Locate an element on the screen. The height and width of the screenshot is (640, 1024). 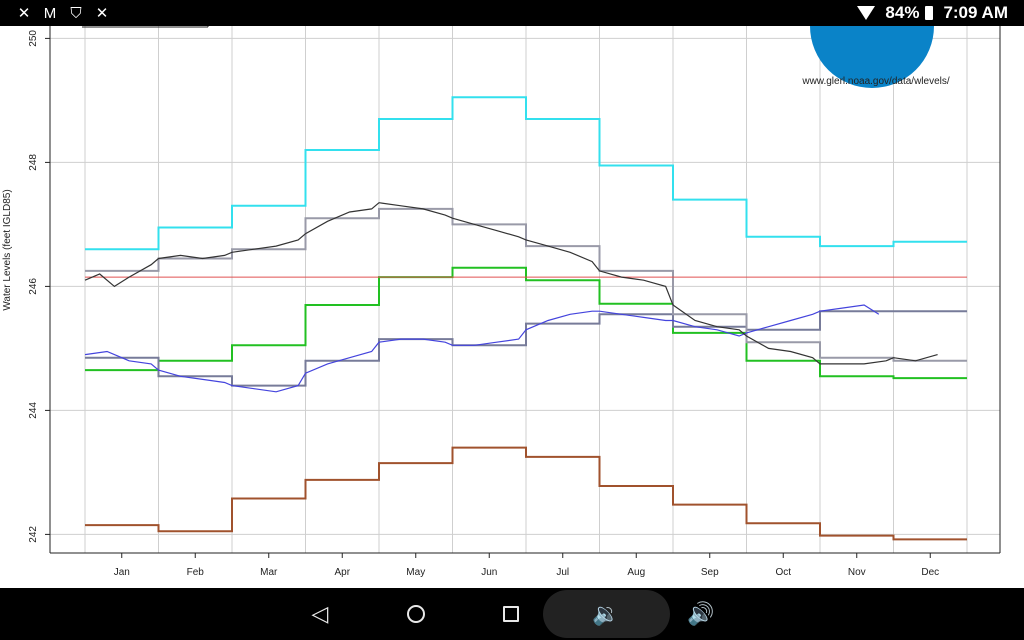
y-tick-label: 248 is located at coordinates (33, 162).